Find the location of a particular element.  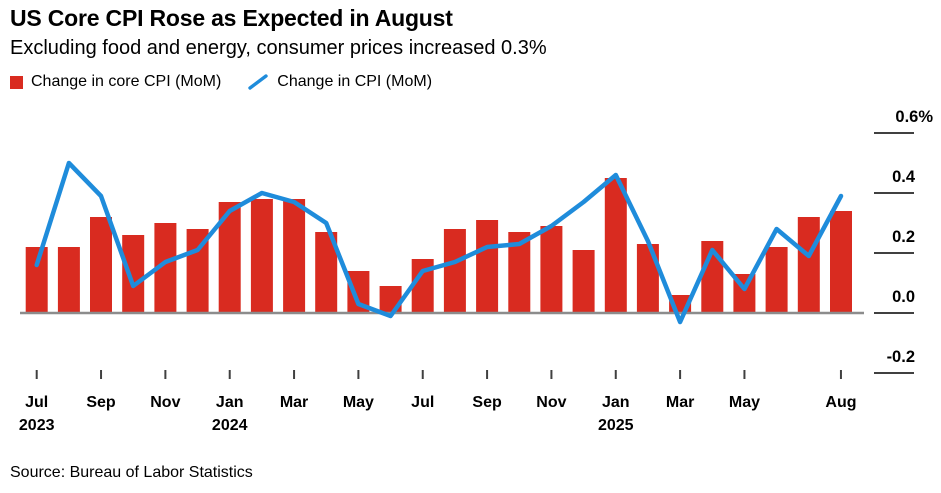

legend-item-cpi: Change in CPI (MoM) is located at coordinates (339, 82).